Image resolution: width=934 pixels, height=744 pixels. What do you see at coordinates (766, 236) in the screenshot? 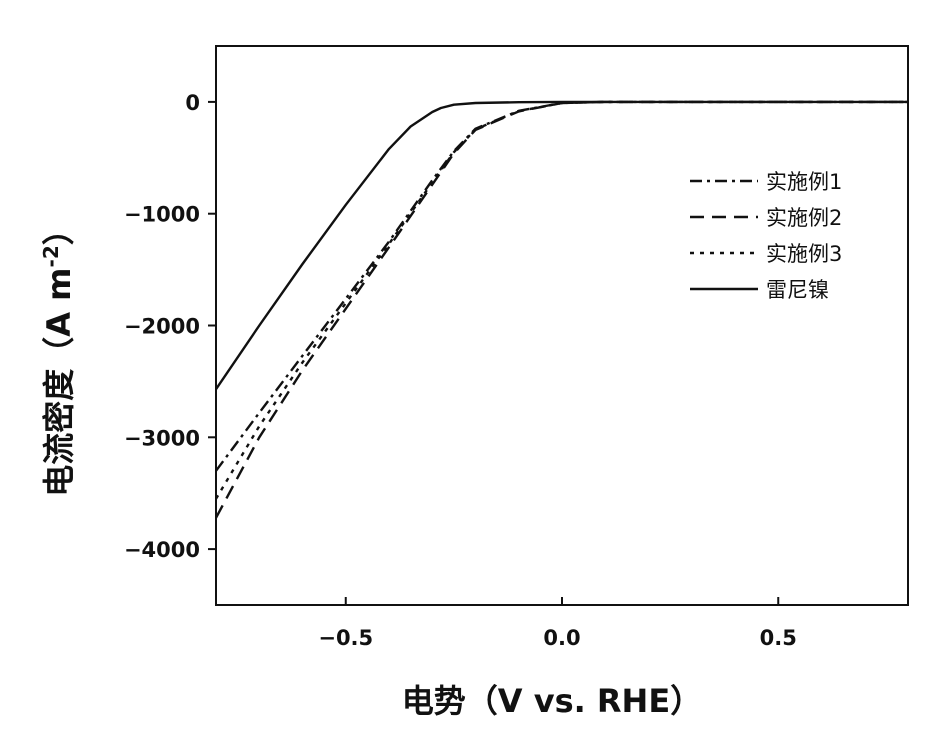
I see `legend: 实施例1 实施例2 实施例3 雷尼镍` at bounding box center [766, 236].